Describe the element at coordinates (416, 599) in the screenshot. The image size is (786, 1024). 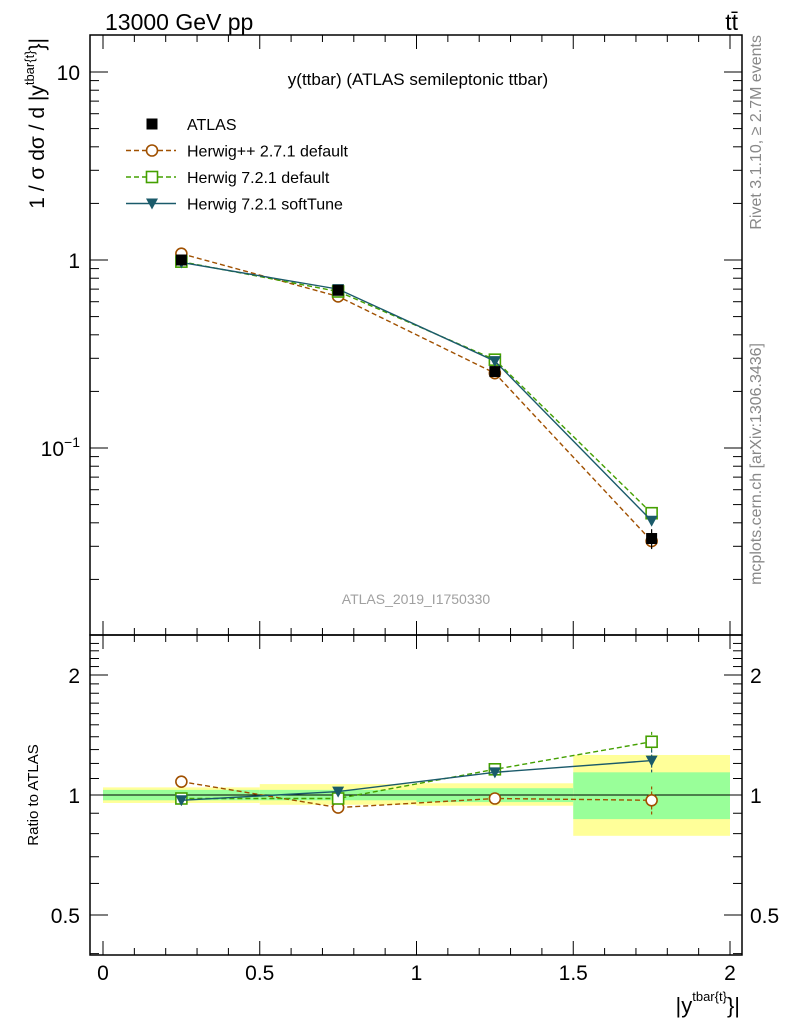
I see `watermark: ATLAS_2019_I1750330` at that location.